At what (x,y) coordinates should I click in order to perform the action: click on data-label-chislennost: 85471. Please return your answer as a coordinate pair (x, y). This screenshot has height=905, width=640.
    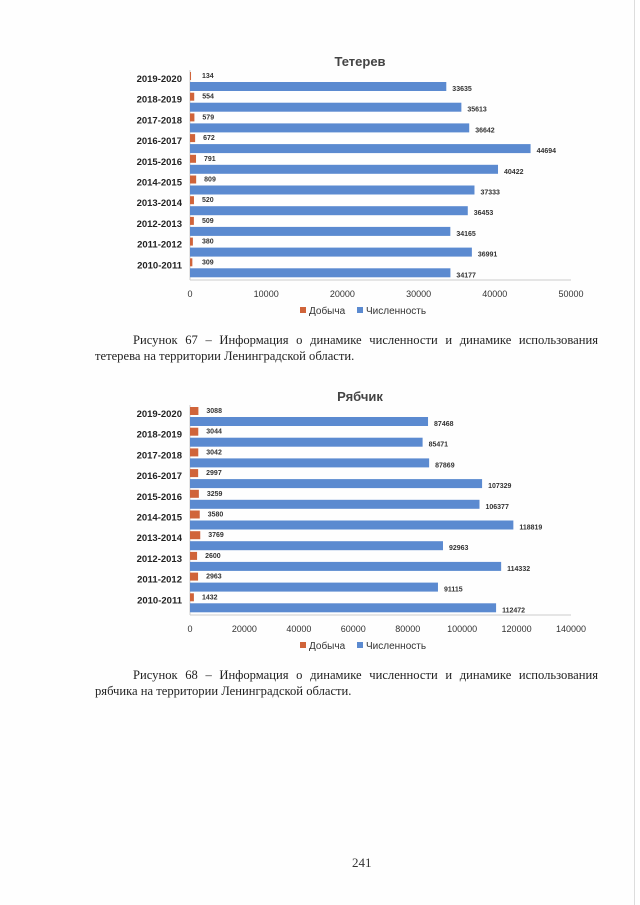
    Looking at the image, I should click on (439, 445).